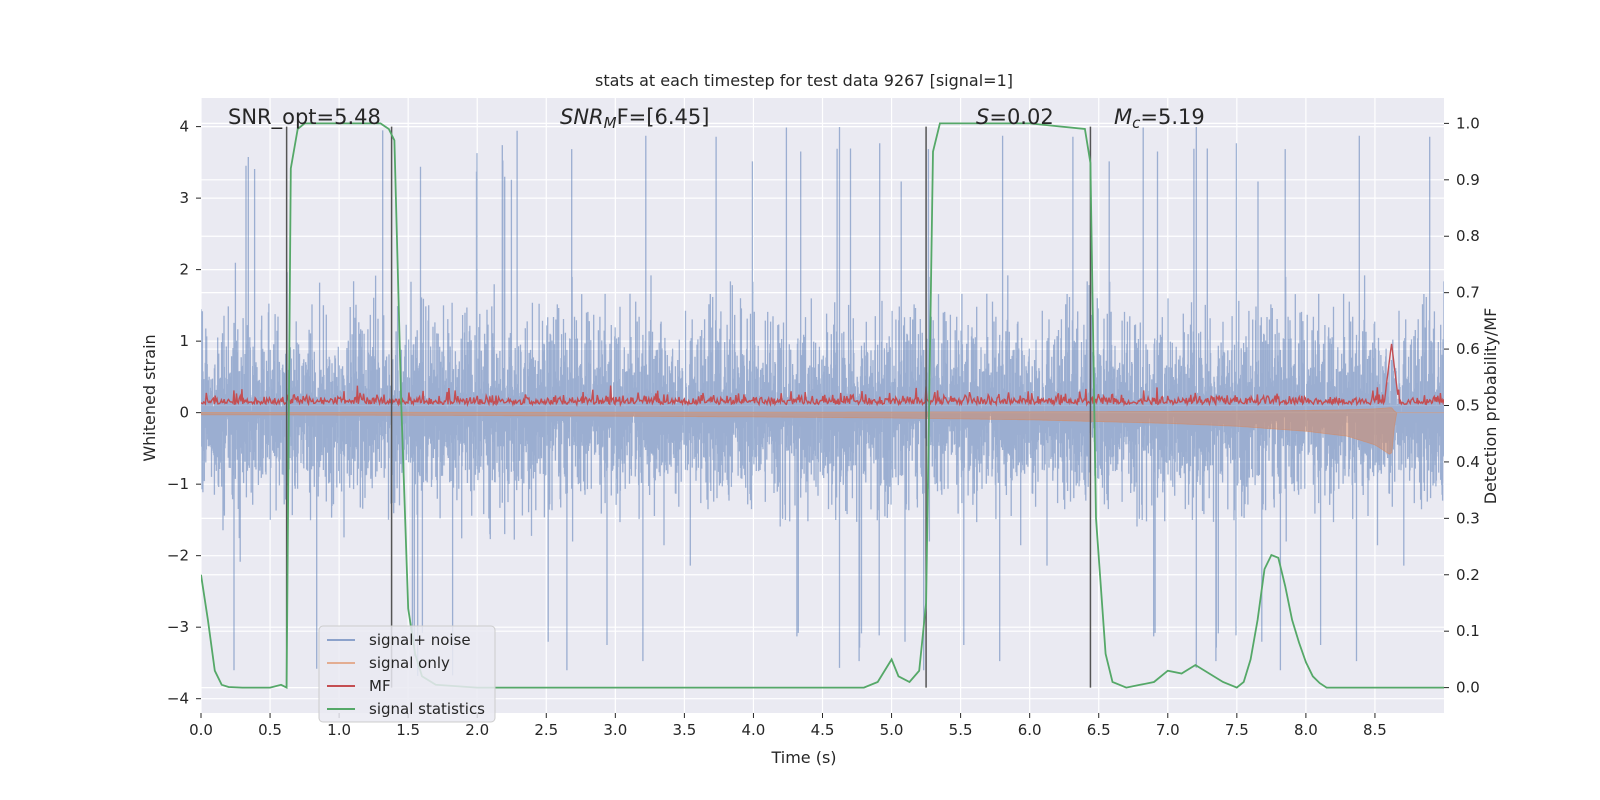  I want to click on x-tick-label: 5.0, so click(892, 730).